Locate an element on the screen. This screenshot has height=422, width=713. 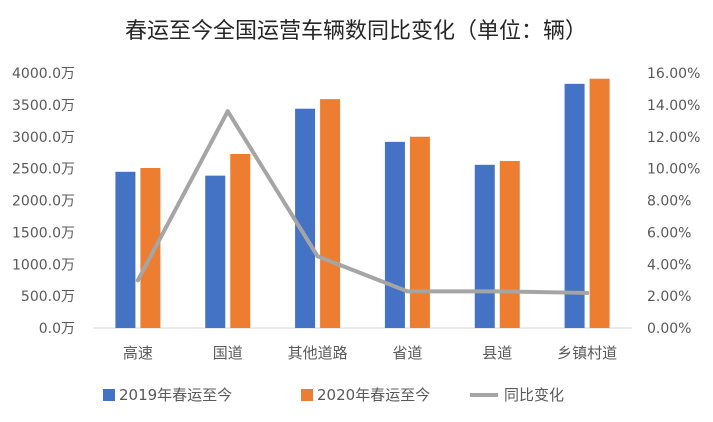
x-axis-tick-label: 乡镇村道 is located at coordinates (587, 353).